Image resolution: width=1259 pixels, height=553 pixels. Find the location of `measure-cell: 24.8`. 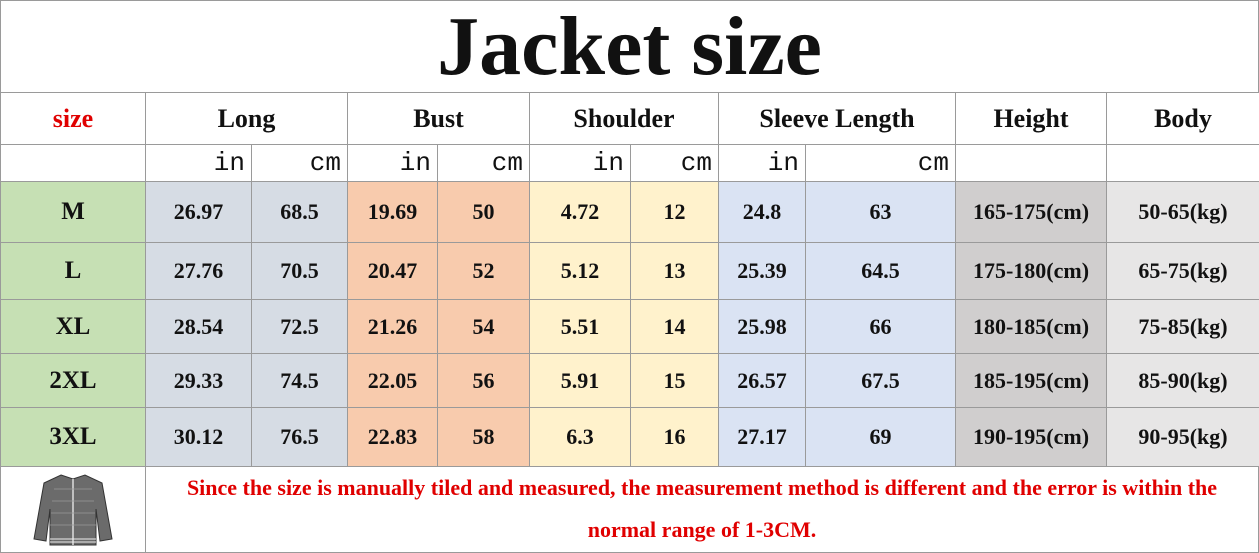

measure-cell: 24.8 is located at coordinates (762, 212).